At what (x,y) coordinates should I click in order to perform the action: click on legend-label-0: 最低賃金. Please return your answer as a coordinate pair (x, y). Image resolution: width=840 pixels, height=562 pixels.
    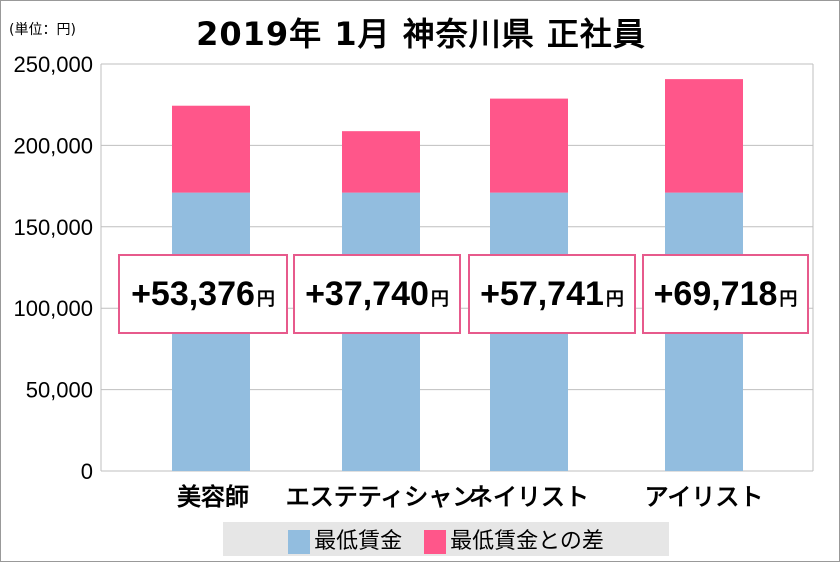
    Looking at the image, I should click on (358, 541).